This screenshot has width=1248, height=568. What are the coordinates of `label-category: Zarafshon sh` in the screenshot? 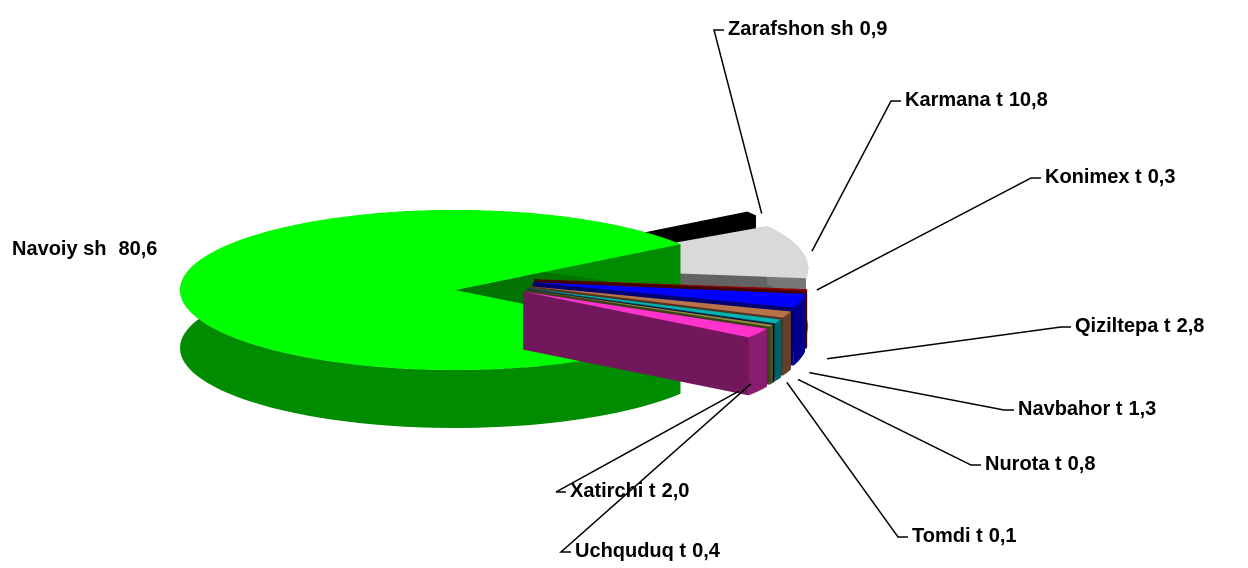 It's located at (791, 29).